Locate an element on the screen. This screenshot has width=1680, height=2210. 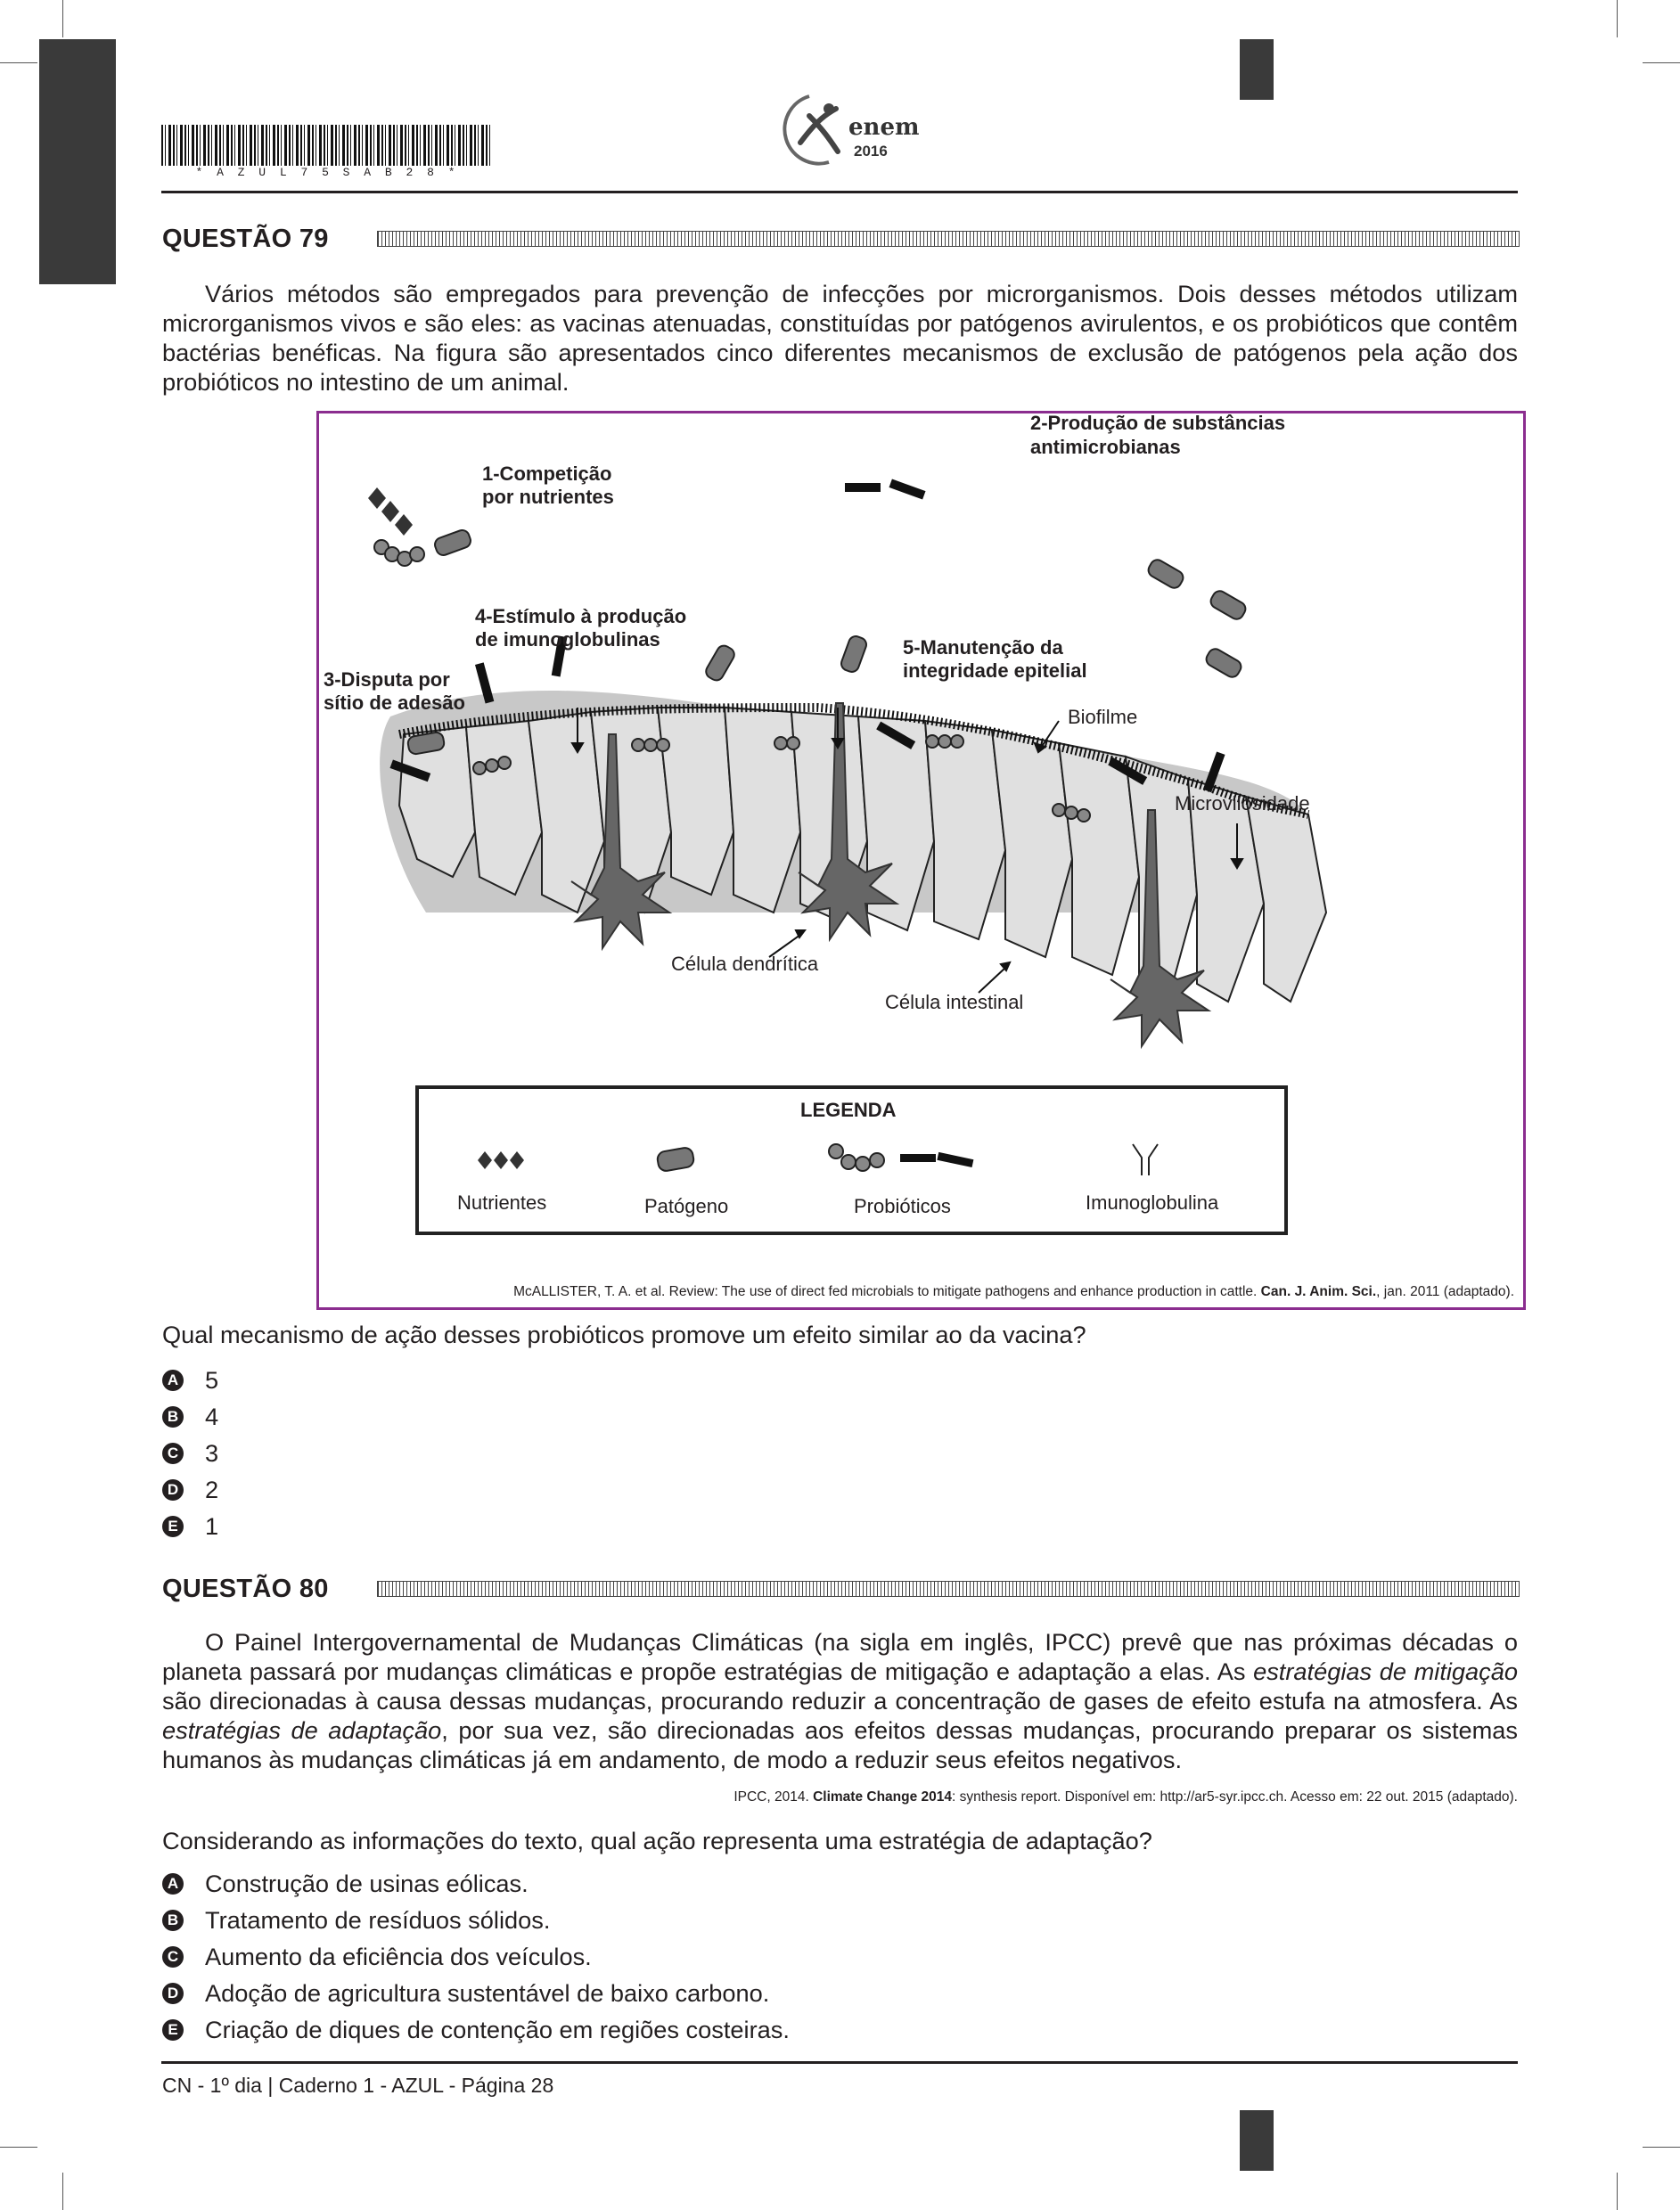
option-text: Construção de usinas eólicas. is located at coordinates (367, 1884).